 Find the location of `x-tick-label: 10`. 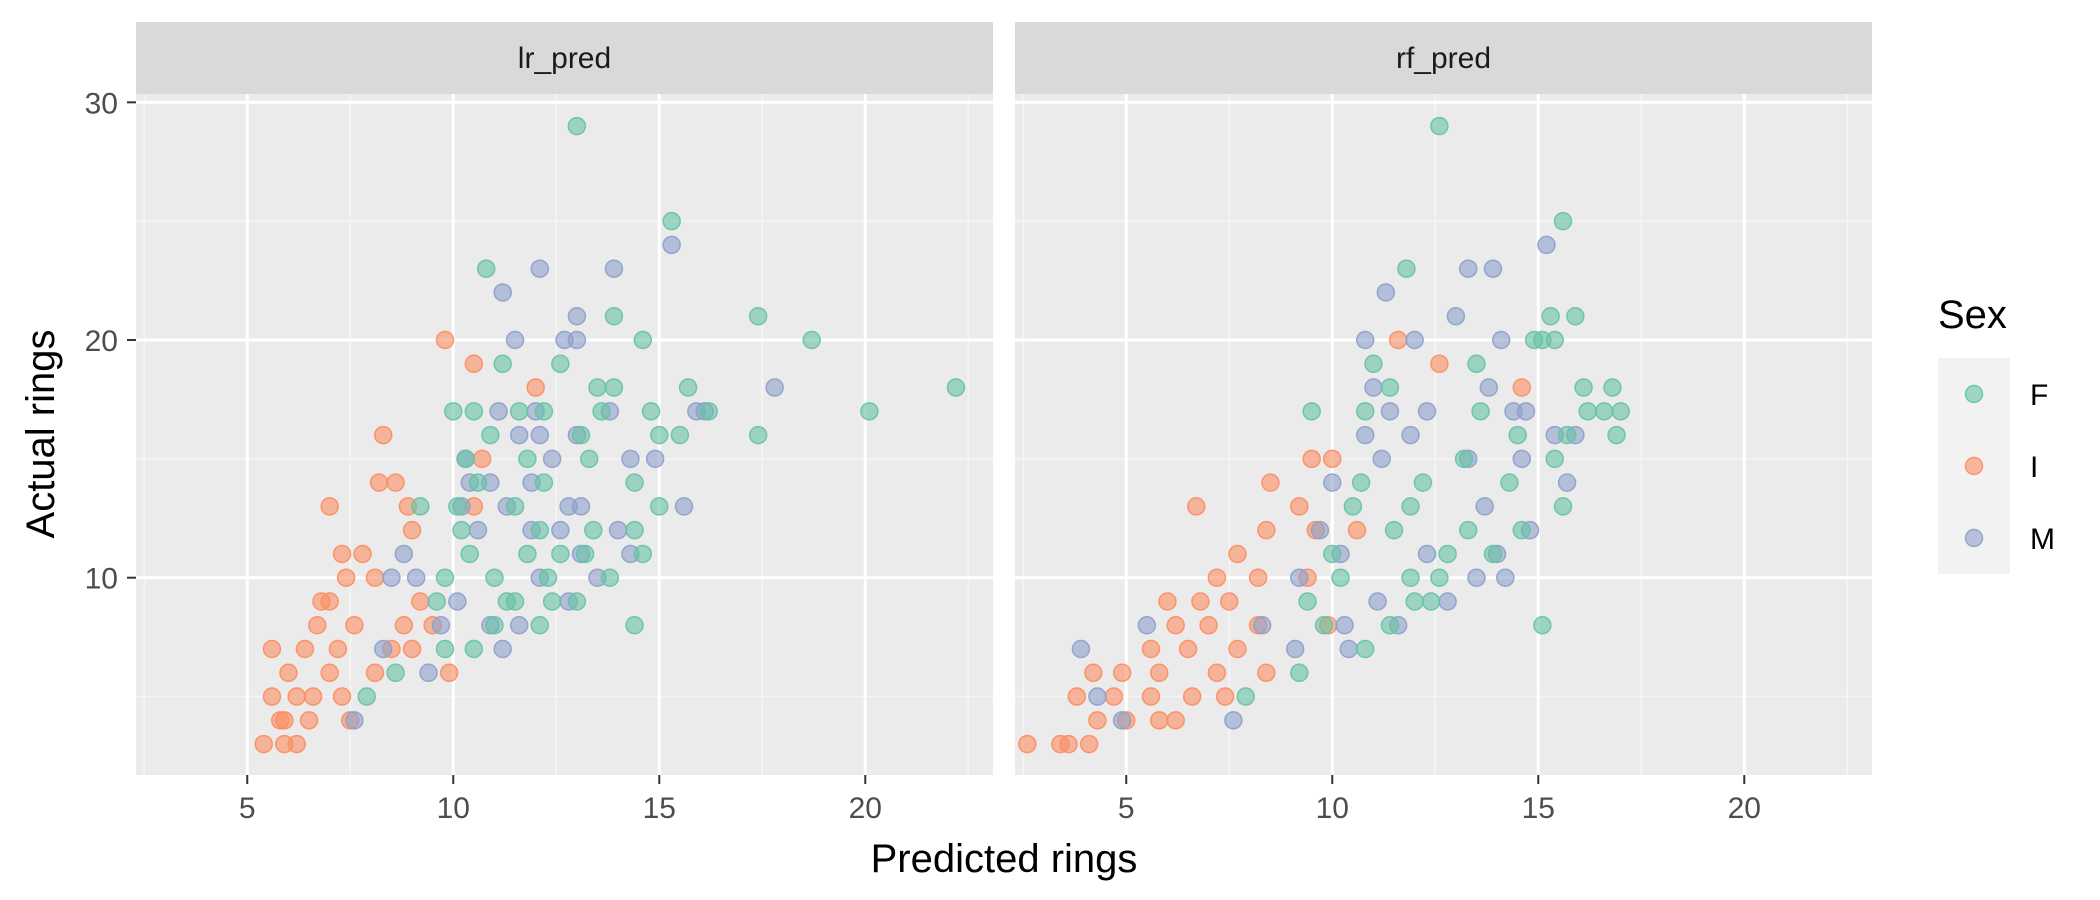

x-tick-label: 10 is located at coordinates (453, 808).